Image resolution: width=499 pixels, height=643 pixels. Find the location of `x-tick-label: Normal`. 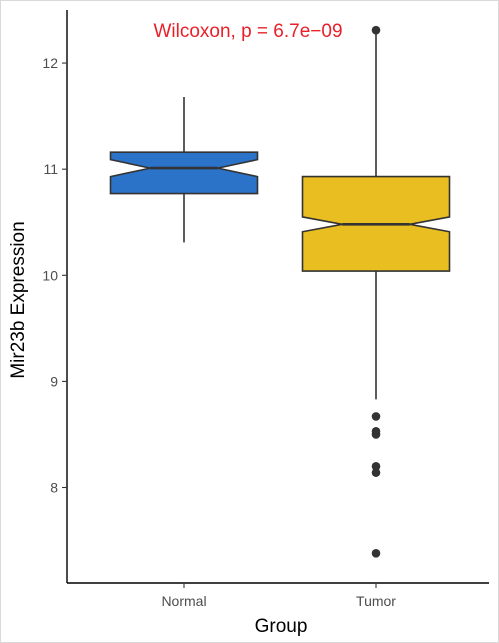

x-tick-label: Normal is located at coordinates (183, 601).